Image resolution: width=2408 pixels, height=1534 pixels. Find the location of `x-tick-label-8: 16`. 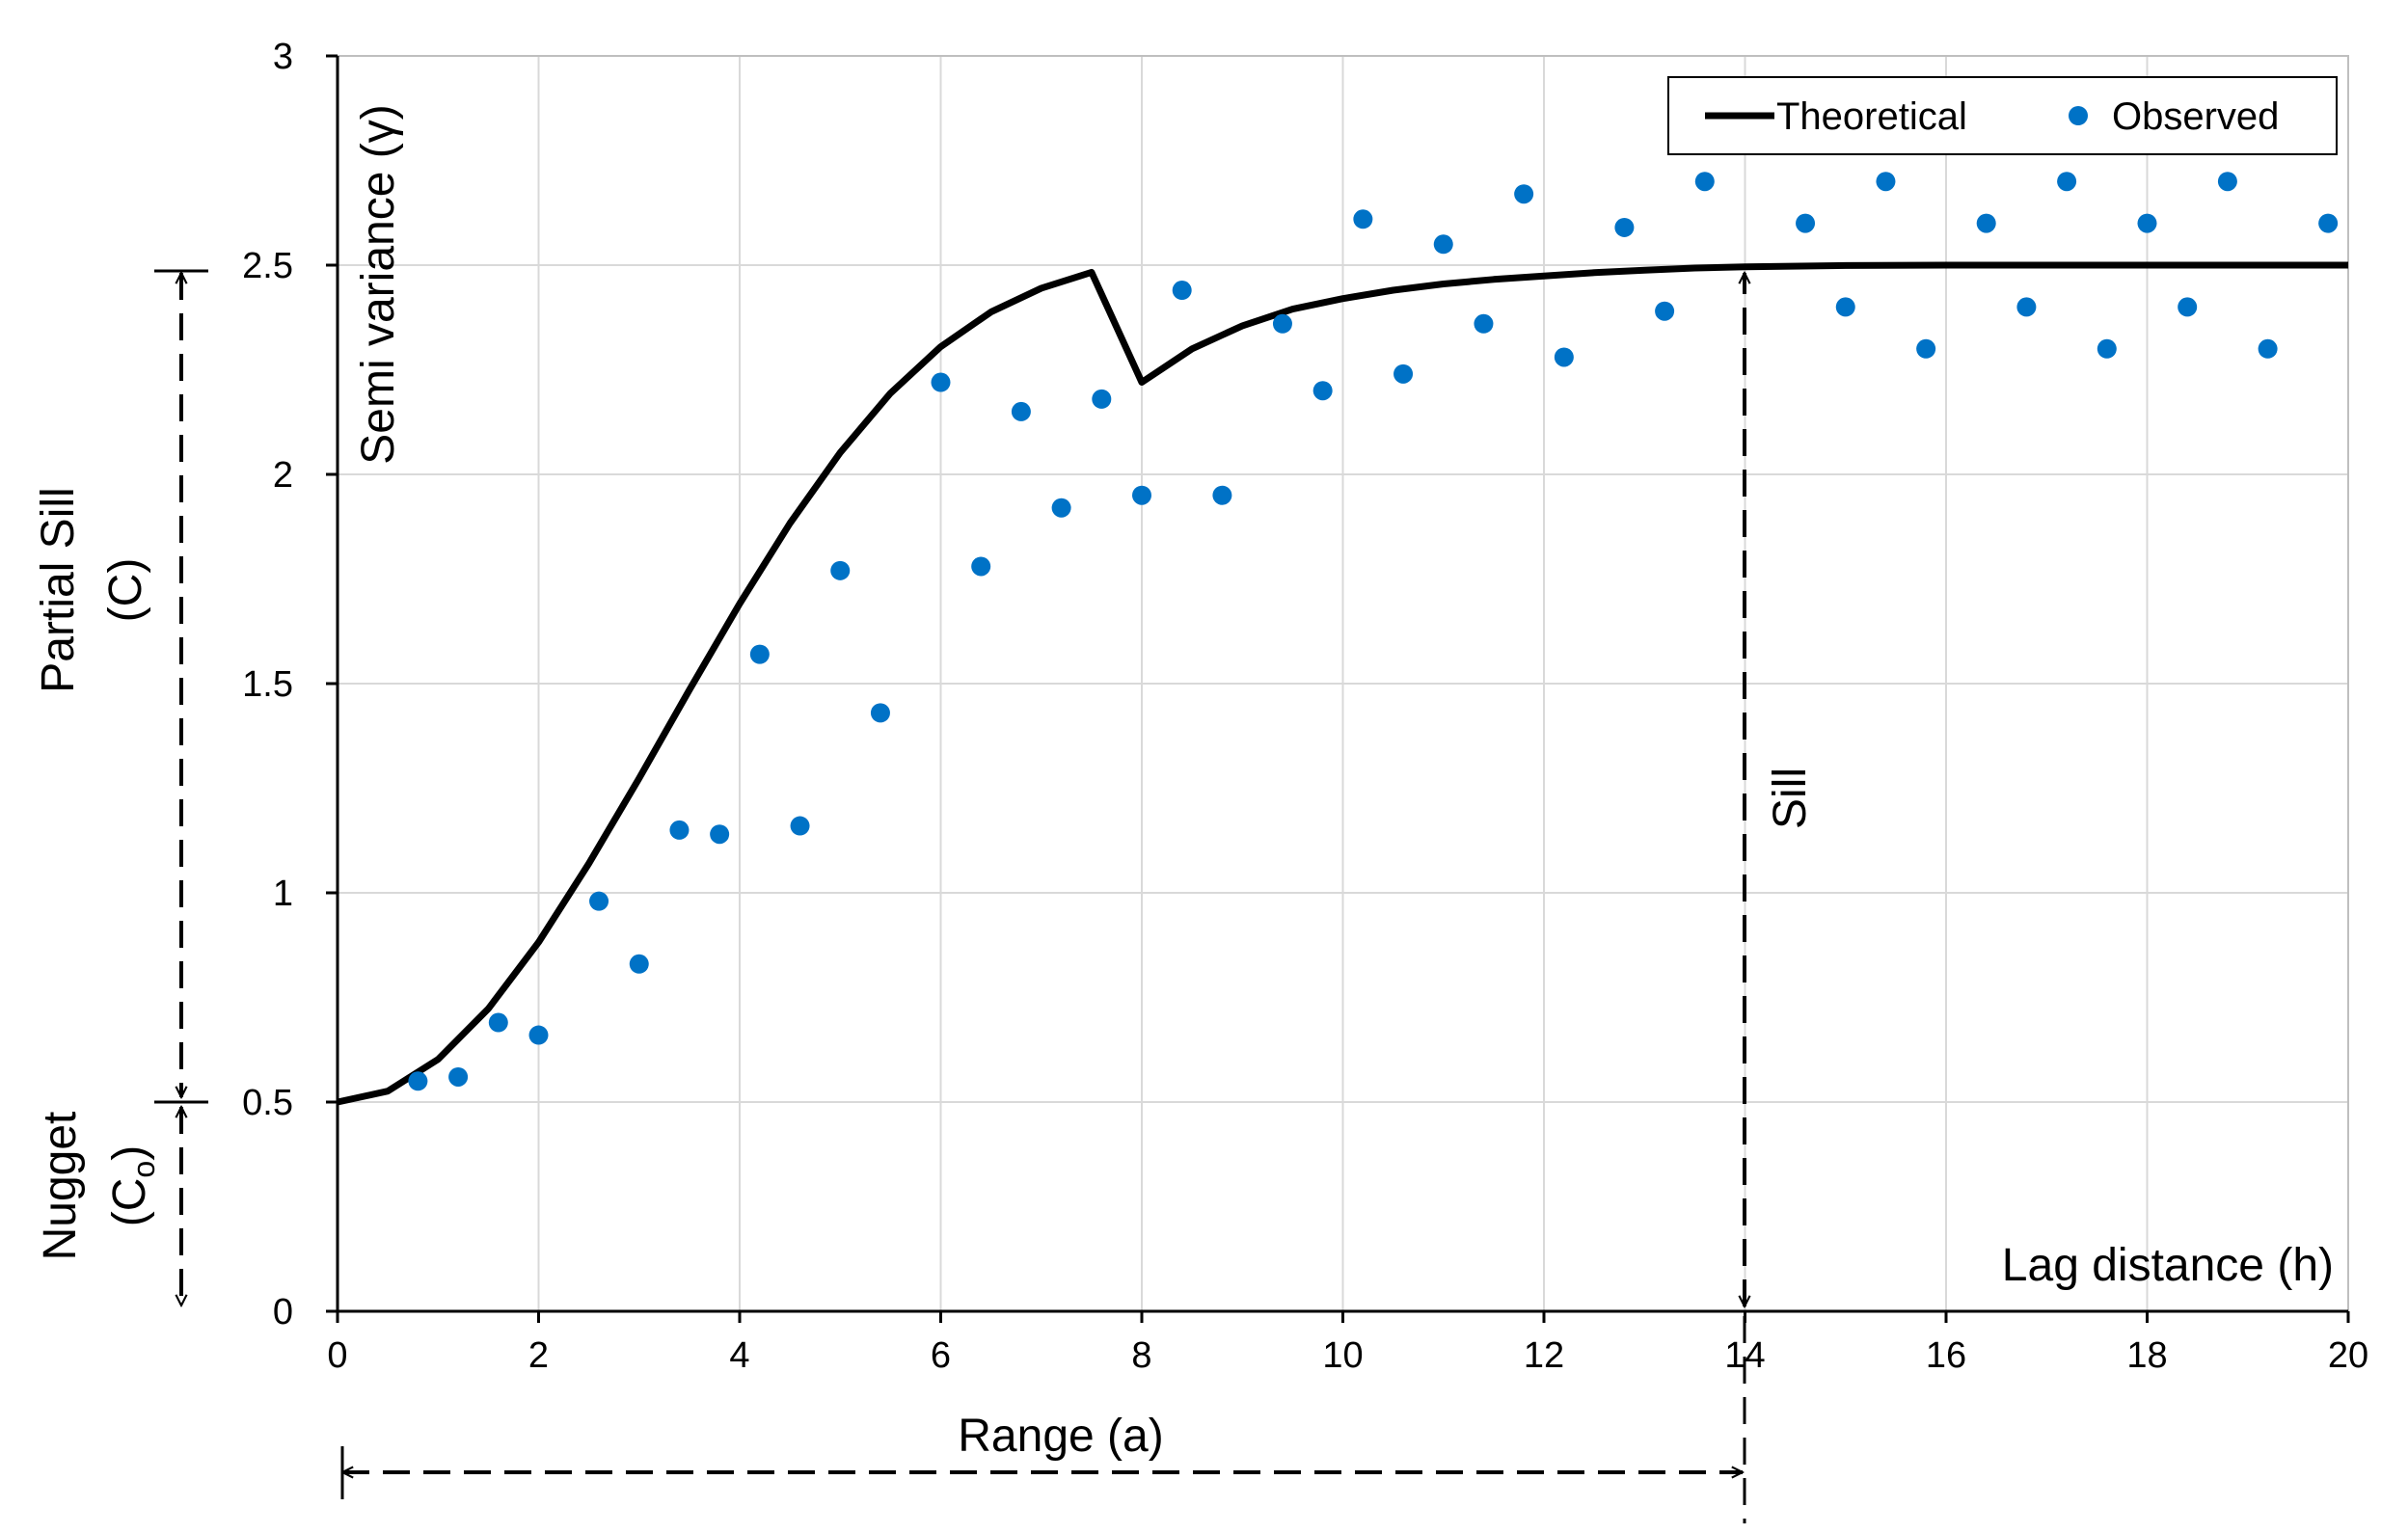

x-tick-label-8: 16 is located at coordinates (1946, 1355).